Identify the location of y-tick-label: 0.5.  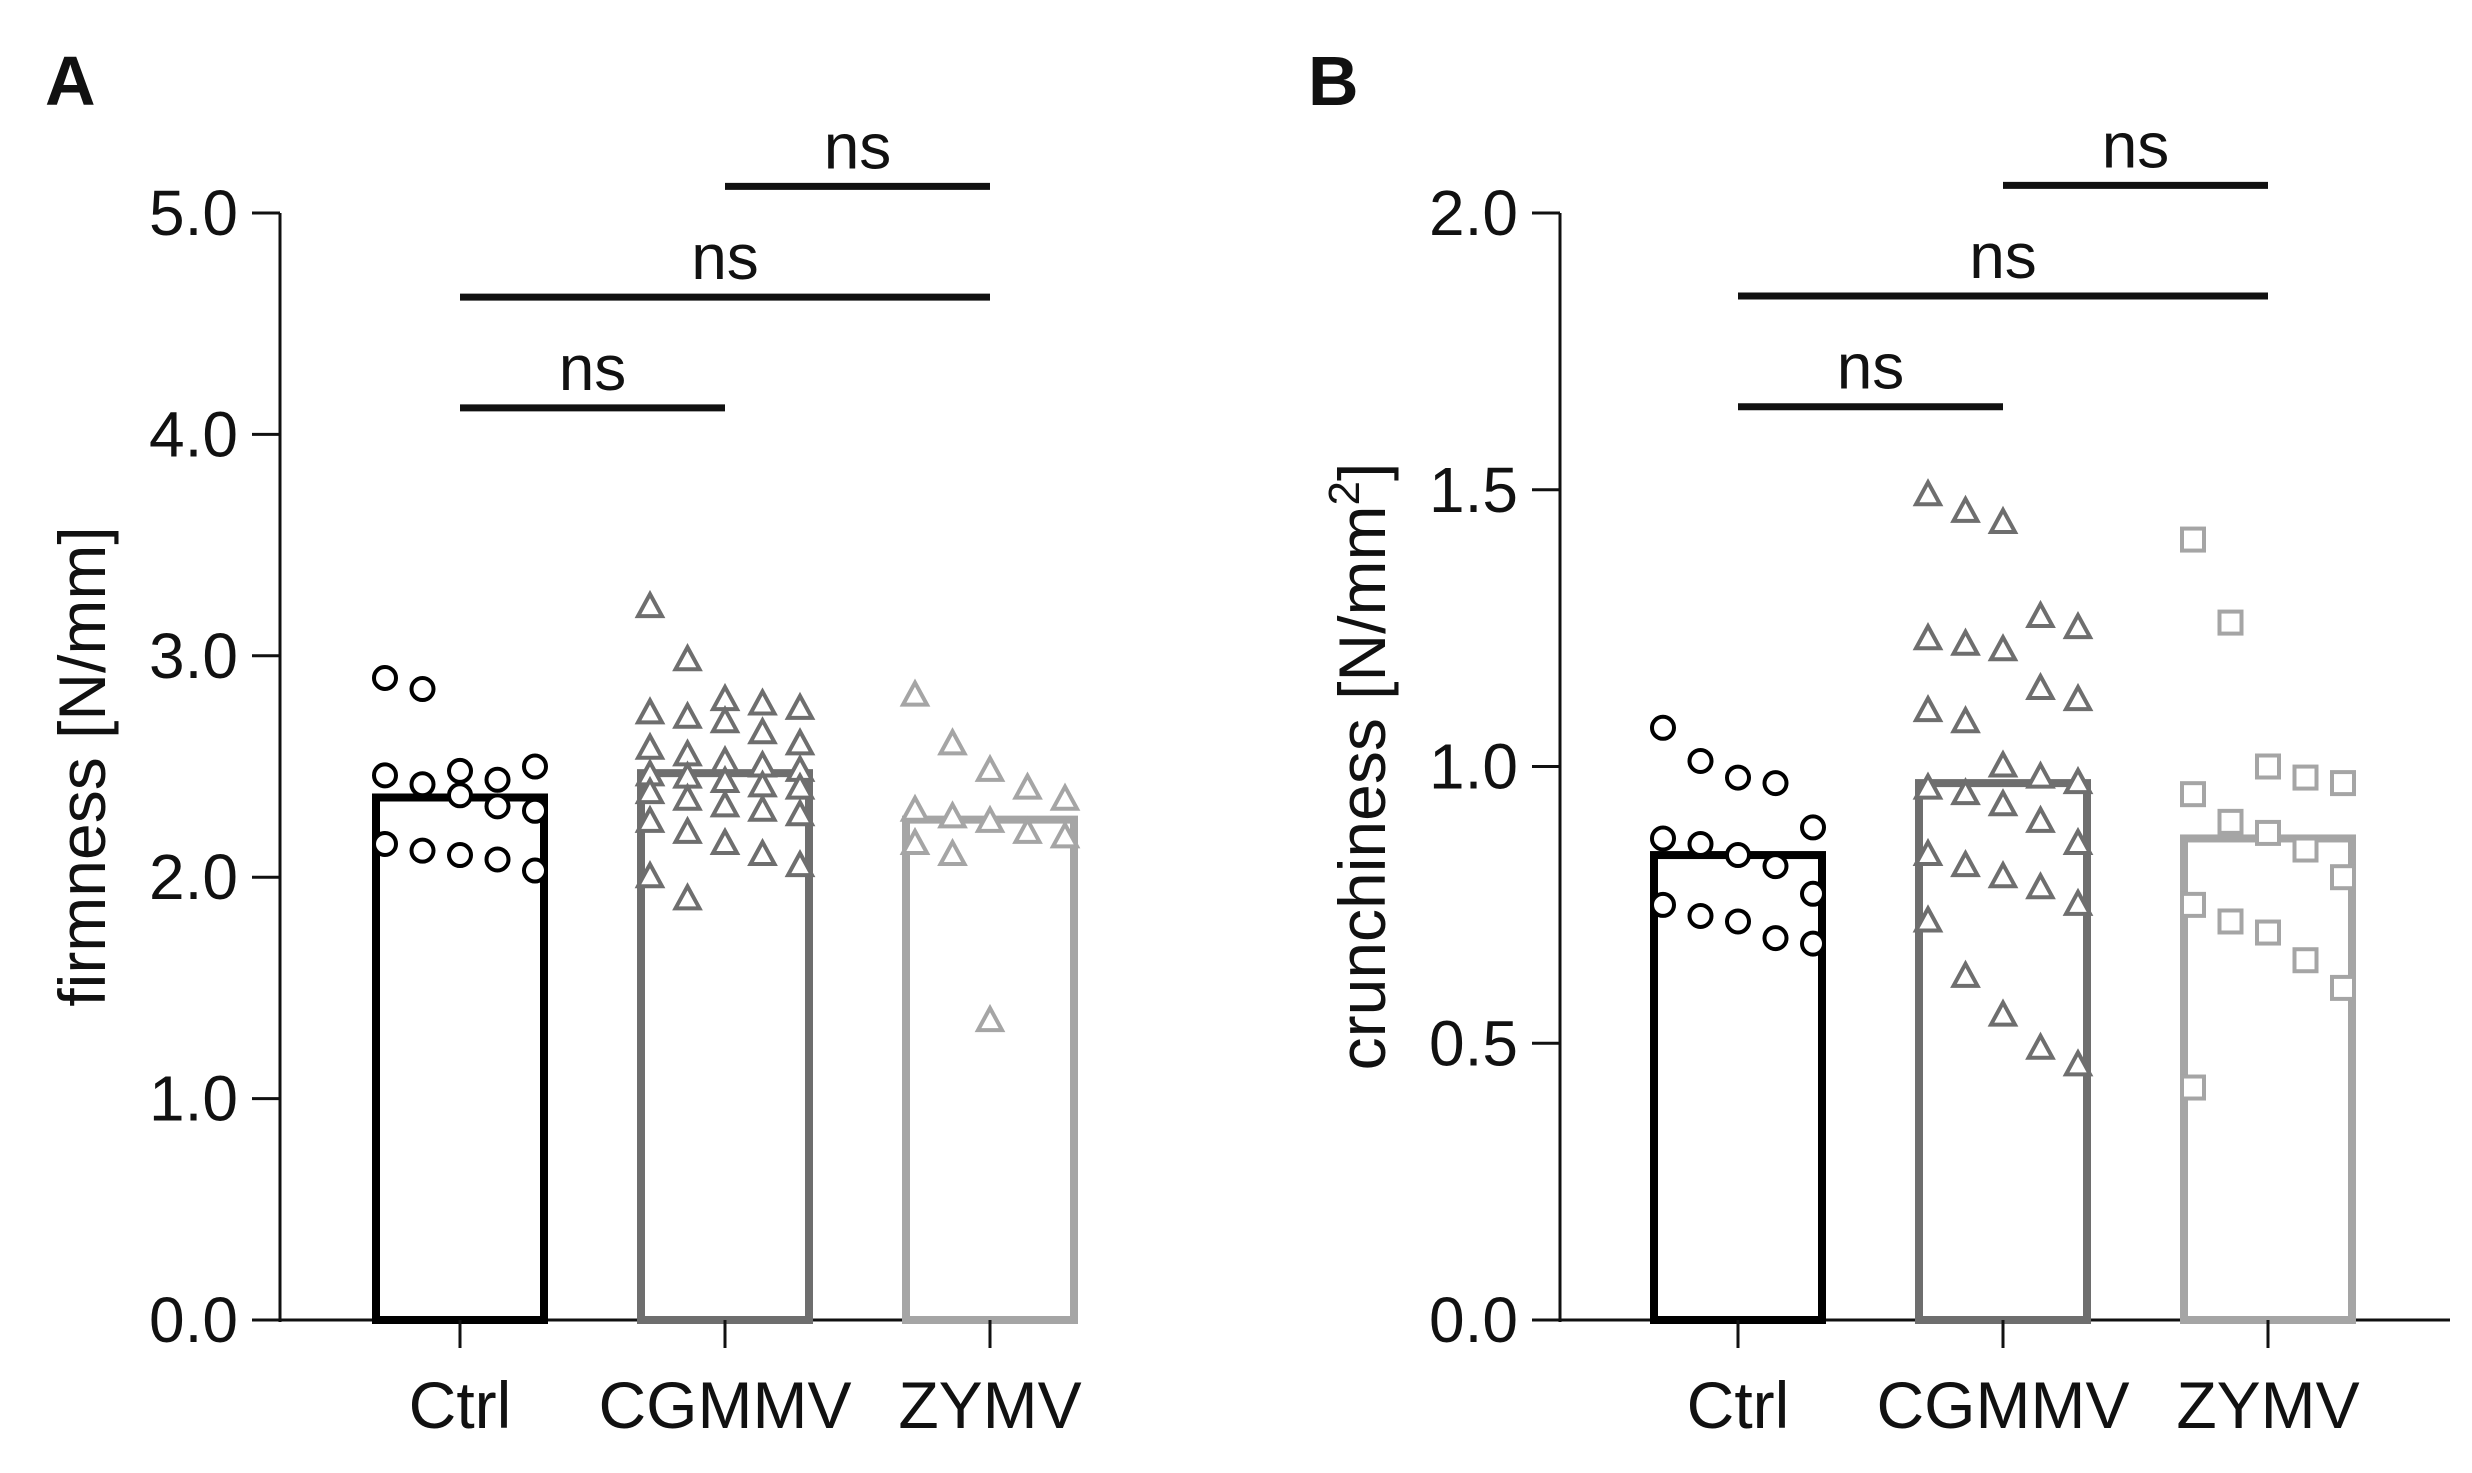
(1473, 1043).